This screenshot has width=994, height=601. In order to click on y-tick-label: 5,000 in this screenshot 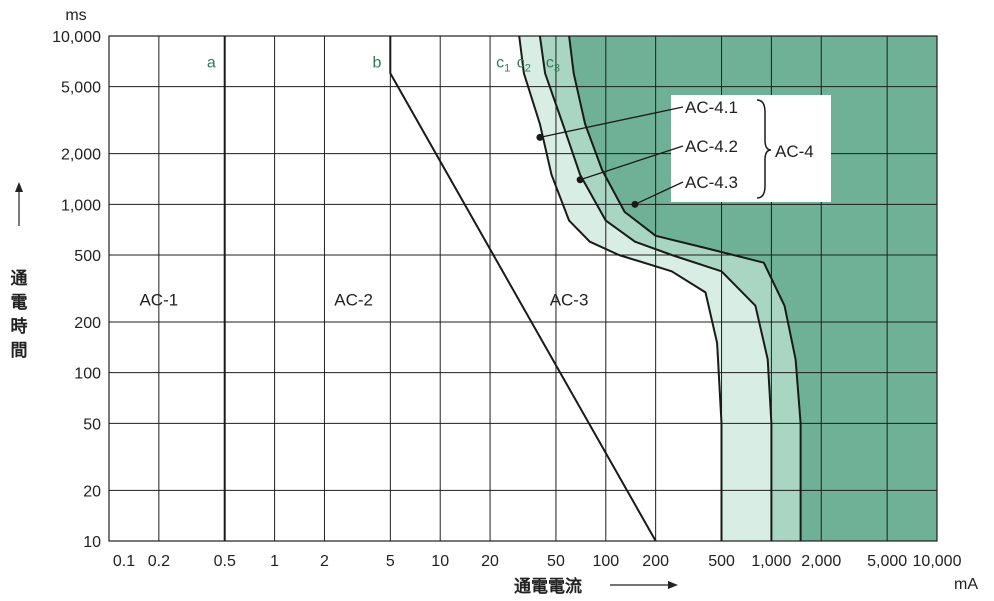, I will do `click(81, 88)`.